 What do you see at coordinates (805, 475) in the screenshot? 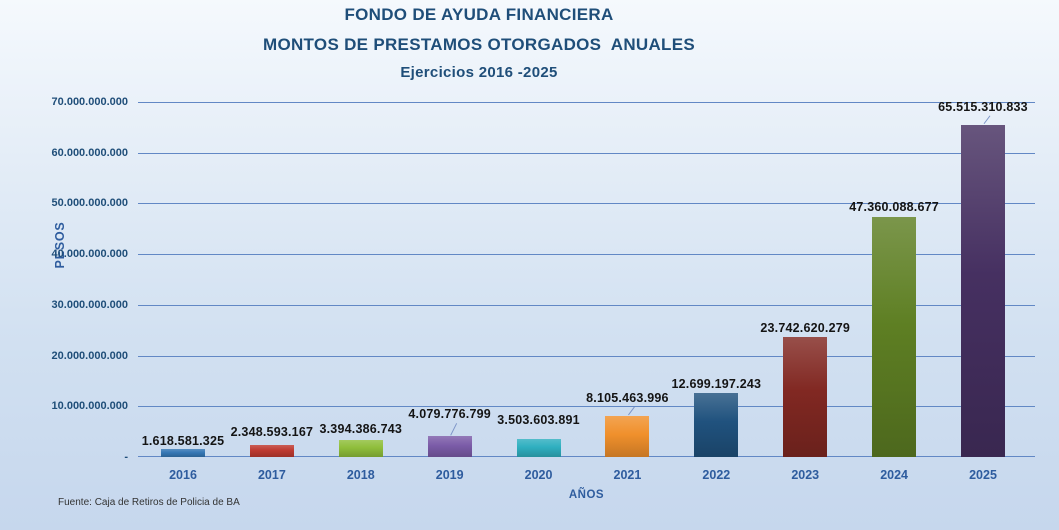
I see `x-tick-label-2023: 2023` at bounding box center [805, 475].